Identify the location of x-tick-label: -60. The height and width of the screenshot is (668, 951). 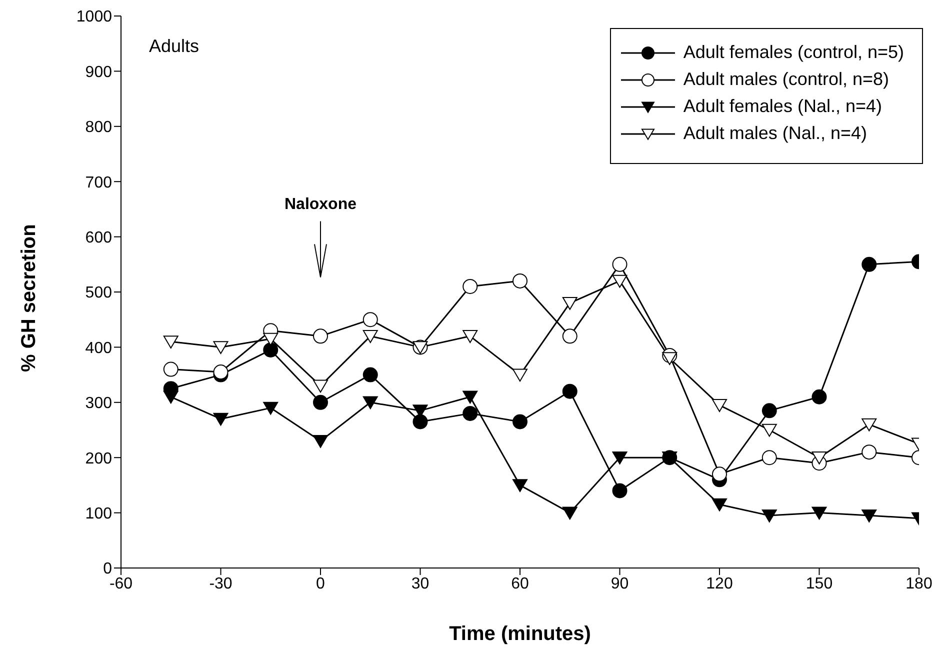
(121, 583).